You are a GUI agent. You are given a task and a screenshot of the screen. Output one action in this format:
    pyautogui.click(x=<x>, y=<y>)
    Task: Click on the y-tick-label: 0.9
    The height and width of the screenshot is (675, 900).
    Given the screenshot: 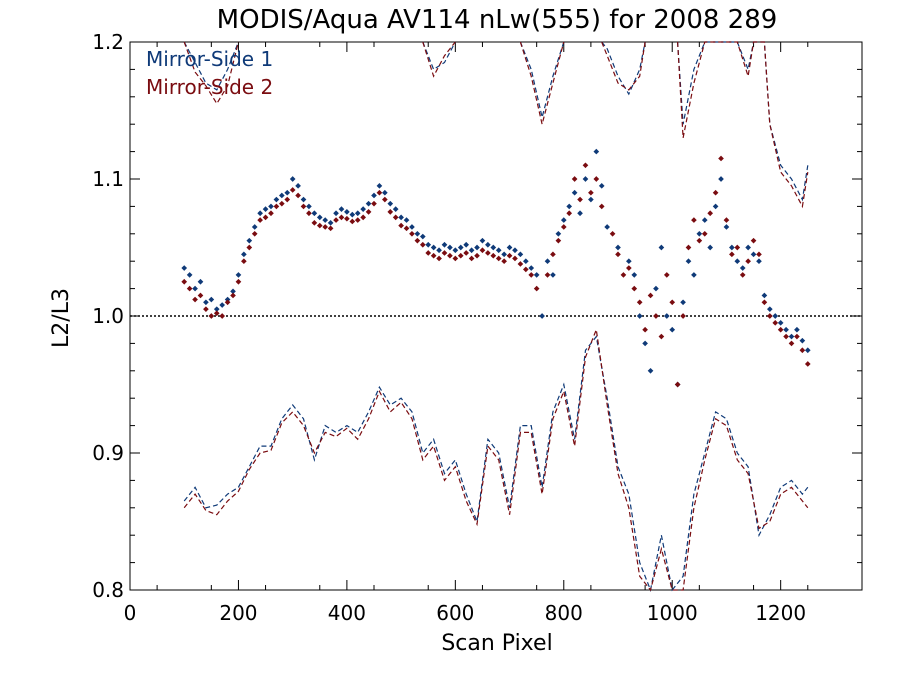 What is the action you would take?
    pyautogui.click(x=108, y=453)
    